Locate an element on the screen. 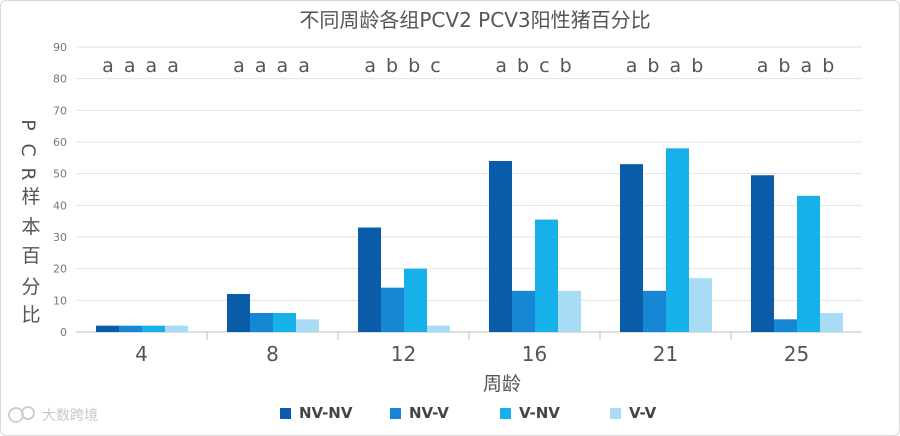 Image resolution: width=900 pixels, height=436 pixels. significance-letters: a b c b is located at coordinates (534, 66).